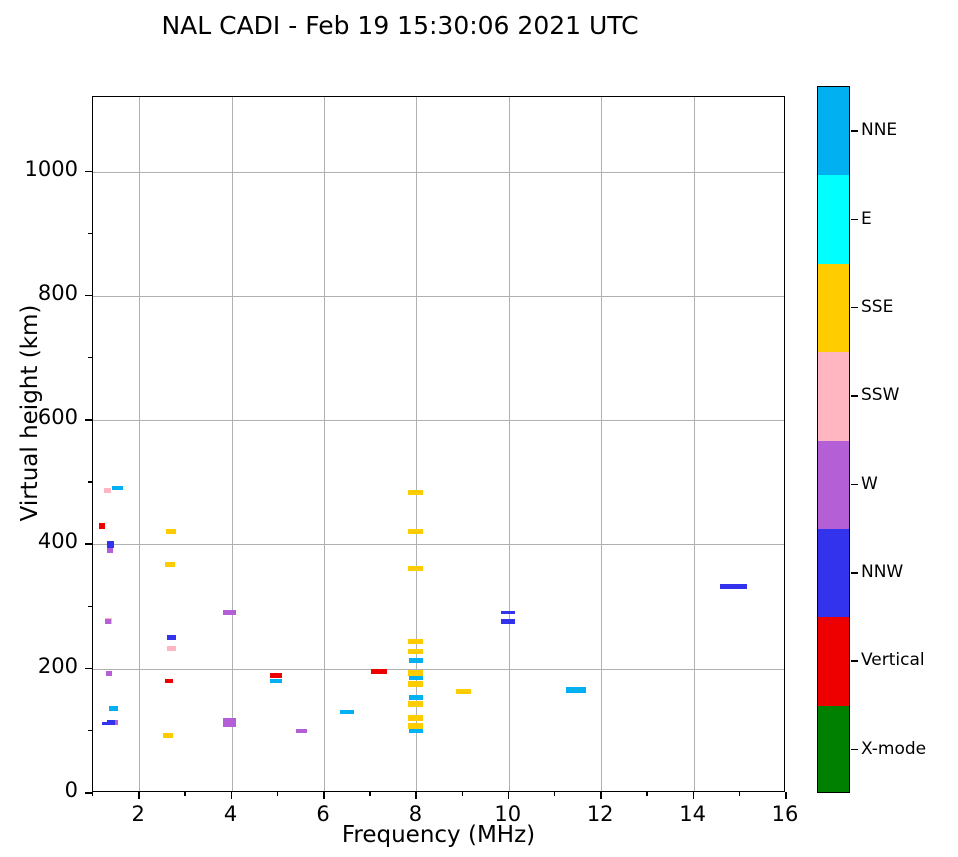 The height and width of the screenshot is (857, 958). Describe the element at coordinates (57, 292) in the screenshot. I see `y-axis-tick-label: 800` at that location.